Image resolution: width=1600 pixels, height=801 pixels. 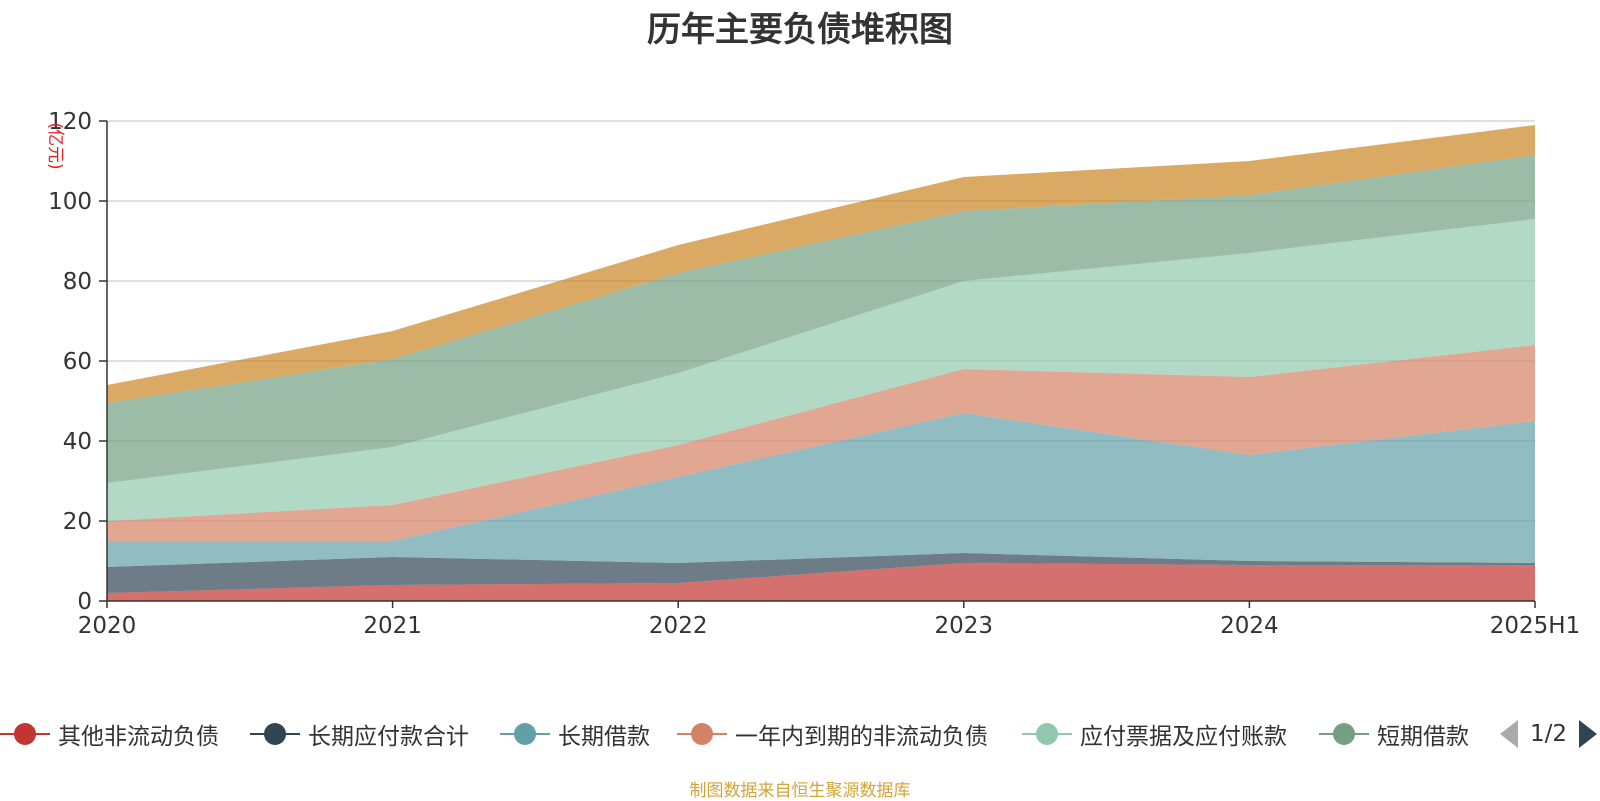 I want to click on legend-label: 应付票据及应付账款, so click(x=1183, y=737).